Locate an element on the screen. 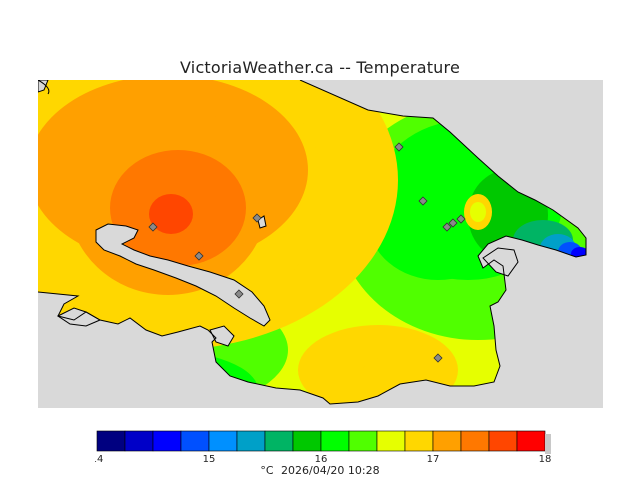 The image size is (640, 480). color-legend: 14 15 16 17 18 is located at coordinates (325, 455).